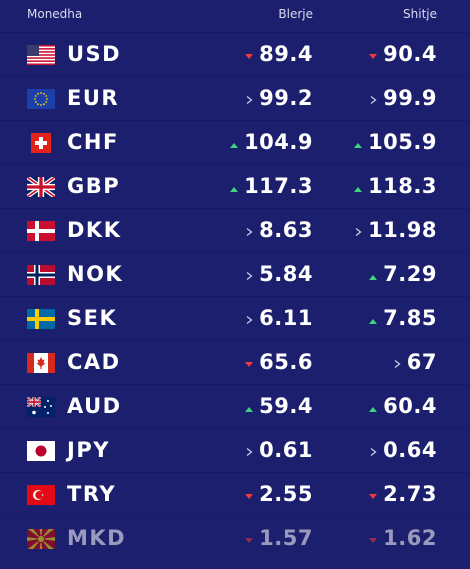 The image size is (470, 569). I want to click on currency-row: DKK 8.63 11.98, so click(235, 230).